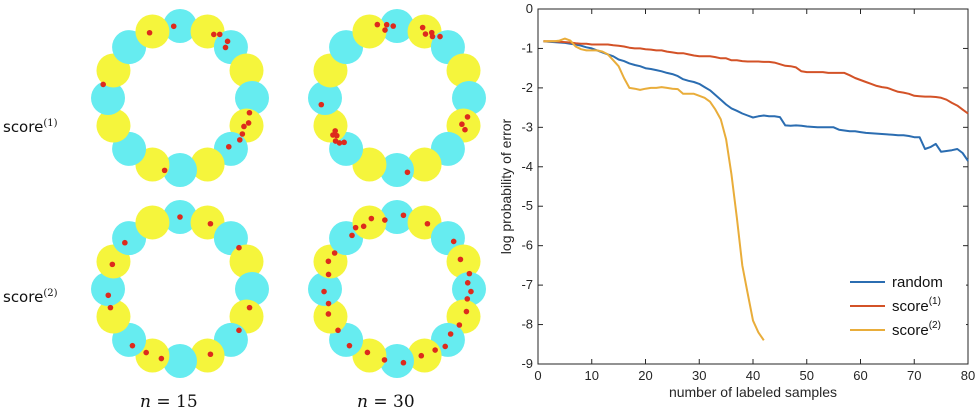  I want to click on legend-entry-1: random, so click(917, 282).